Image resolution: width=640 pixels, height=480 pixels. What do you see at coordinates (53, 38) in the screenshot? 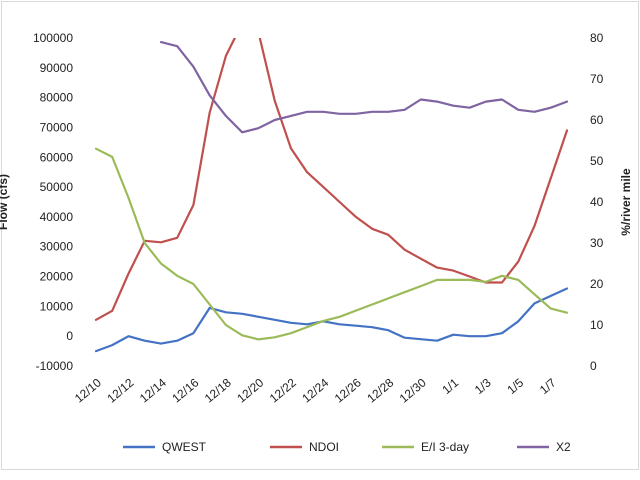
I see `y-tick-label: 100000` at bounding box center [53, 38].